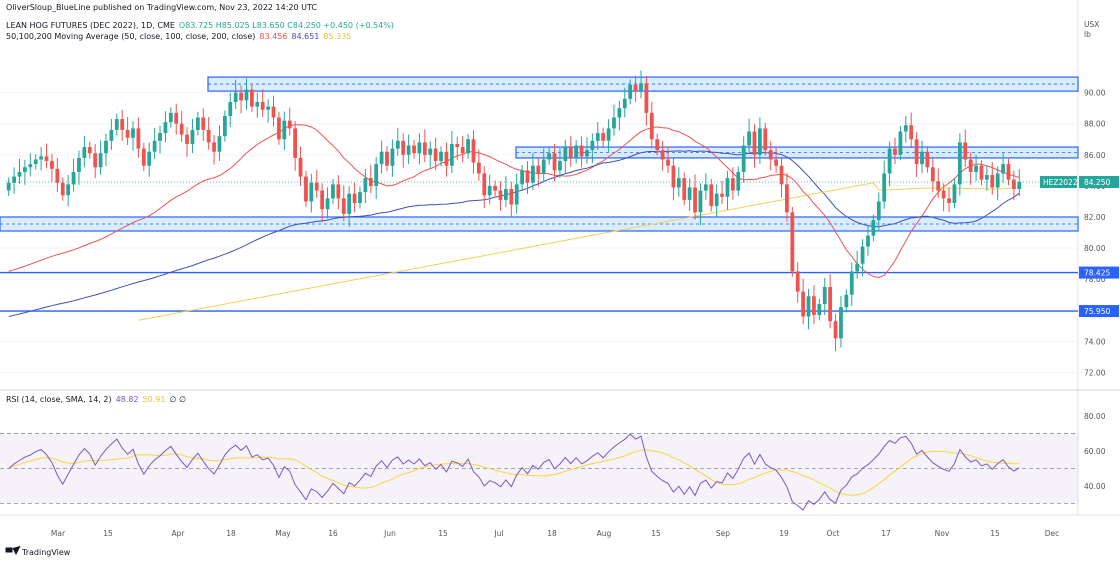  What do you see at coordinates (231, 533) in the screenshot?
I see `time-tick-label: 18` at bounding box center [231, 533].